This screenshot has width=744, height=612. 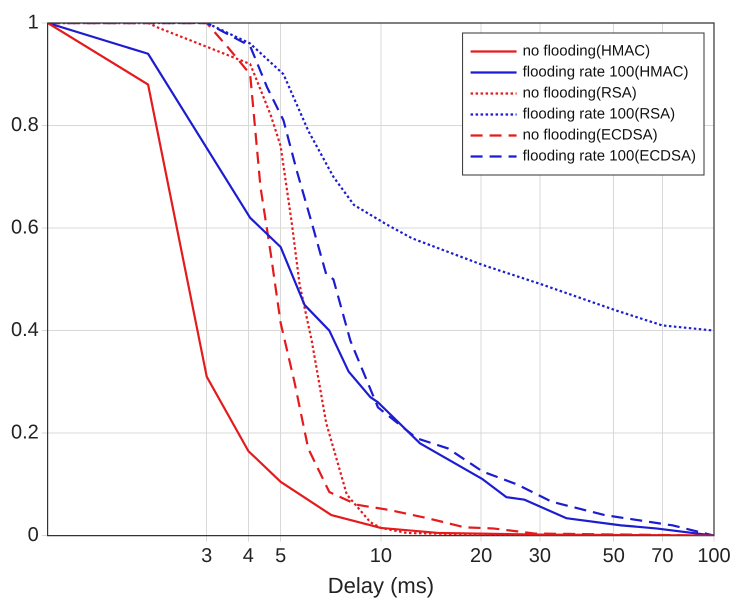 I want to click on legend-label: no flooding(HMAC), so click(x=586, y=51).